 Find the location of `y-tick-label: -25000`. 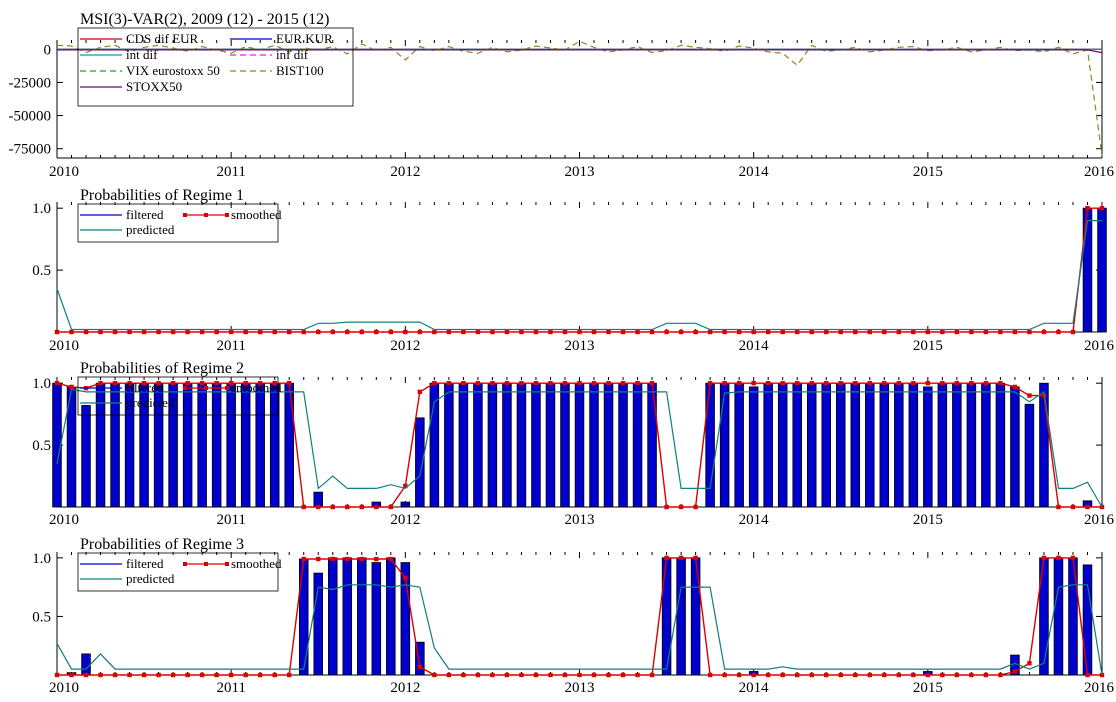

y-tick-label: -25000 is located at coordinates (30, 83).